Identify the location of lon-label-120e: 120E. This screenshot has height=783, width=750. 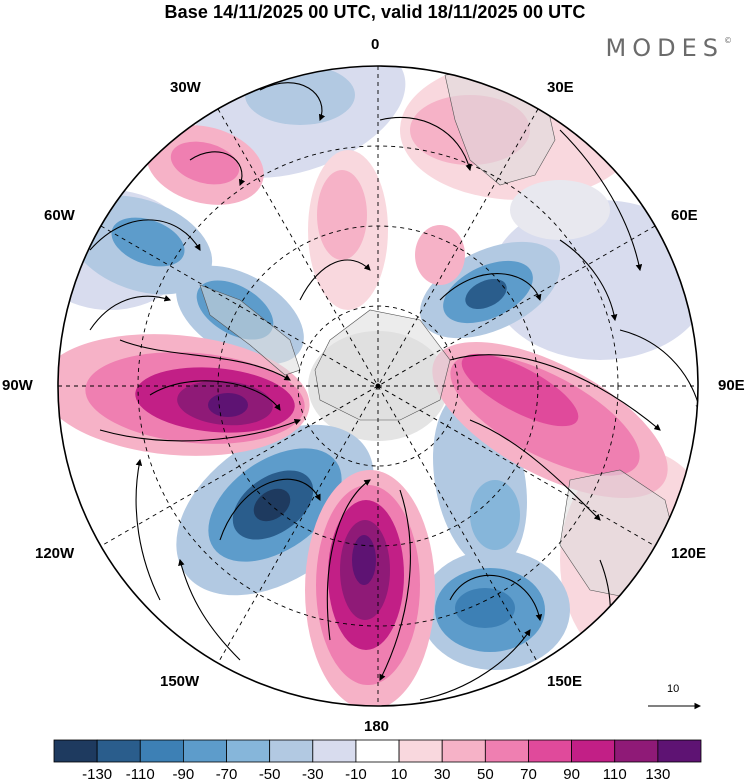
(689, 553).